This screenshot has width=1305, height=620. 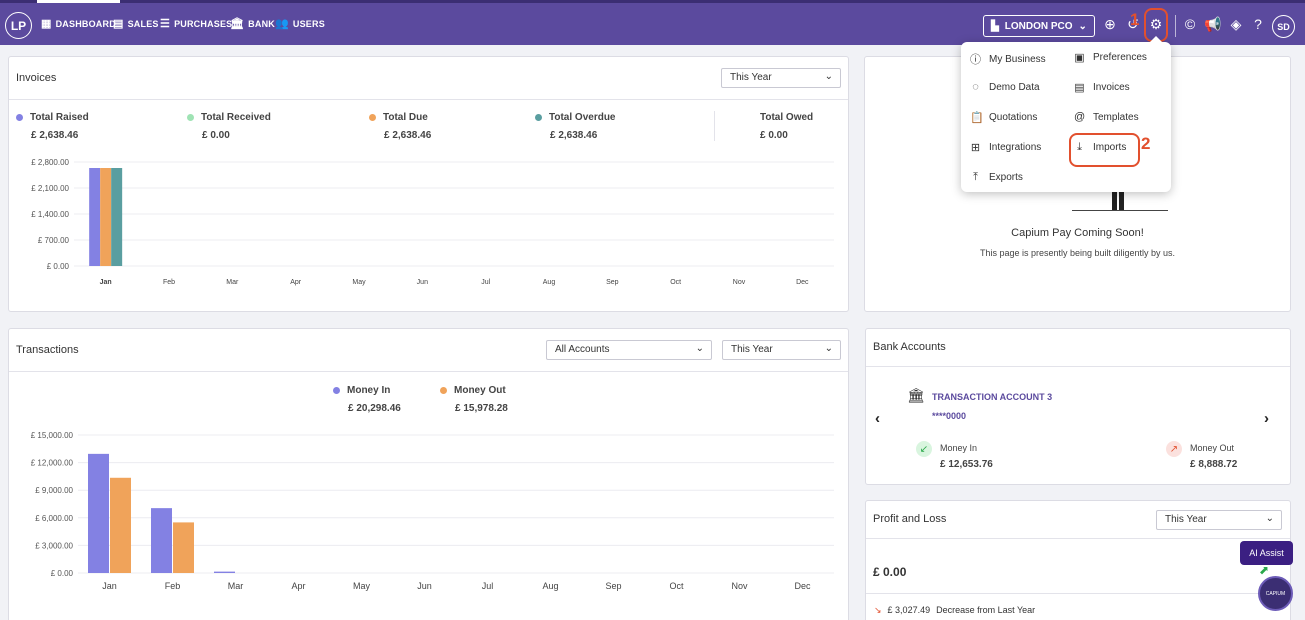 I want to click on annotation-highlight-imports, so click(x=1104, y=150).